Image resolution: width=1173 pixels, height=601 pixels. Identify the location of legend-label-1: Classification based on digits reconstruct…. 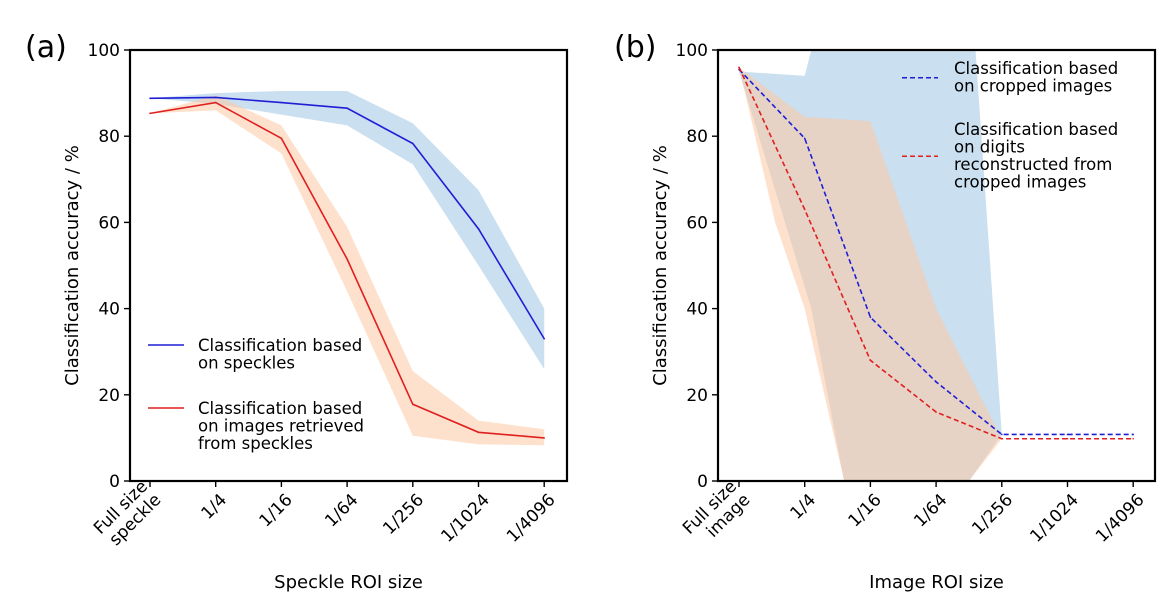
(1036, 156).